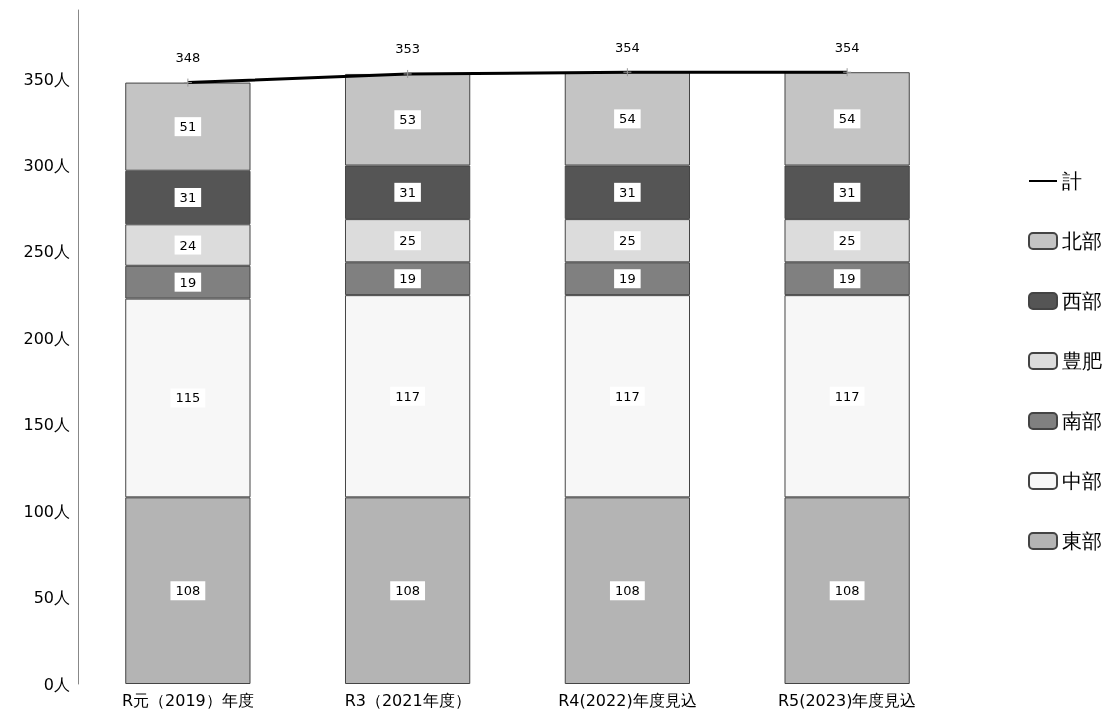 The height and width of the screenshot is (722, 1117). I want to click on y-tick-label: 200人, so click(46, 338).